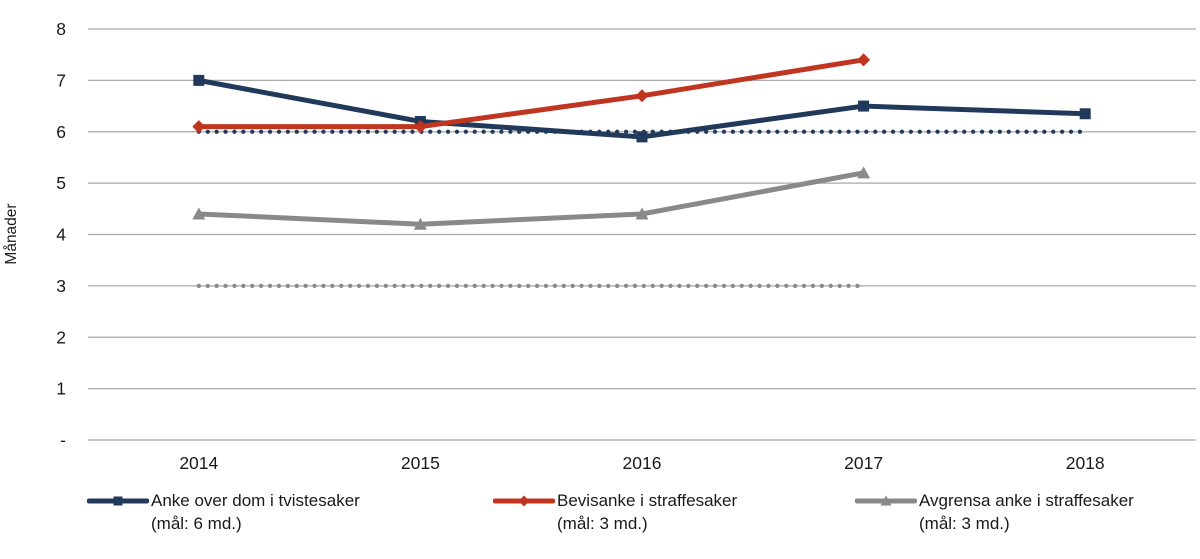  I want to click on x-tick-label: 2014, so click(198, 463).